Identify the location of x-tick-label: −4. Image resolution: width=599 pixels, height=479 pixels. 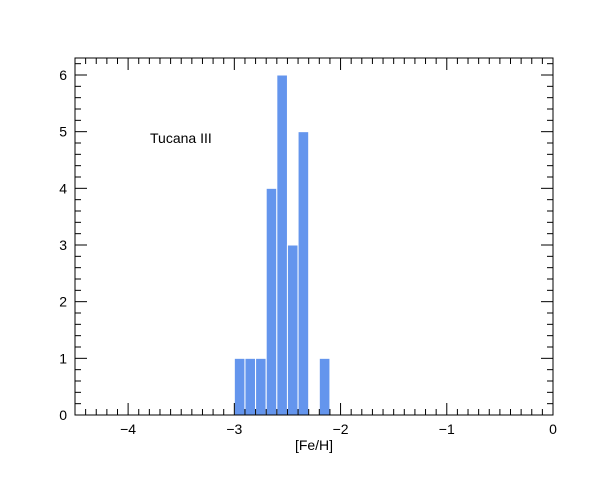
(128, 429).